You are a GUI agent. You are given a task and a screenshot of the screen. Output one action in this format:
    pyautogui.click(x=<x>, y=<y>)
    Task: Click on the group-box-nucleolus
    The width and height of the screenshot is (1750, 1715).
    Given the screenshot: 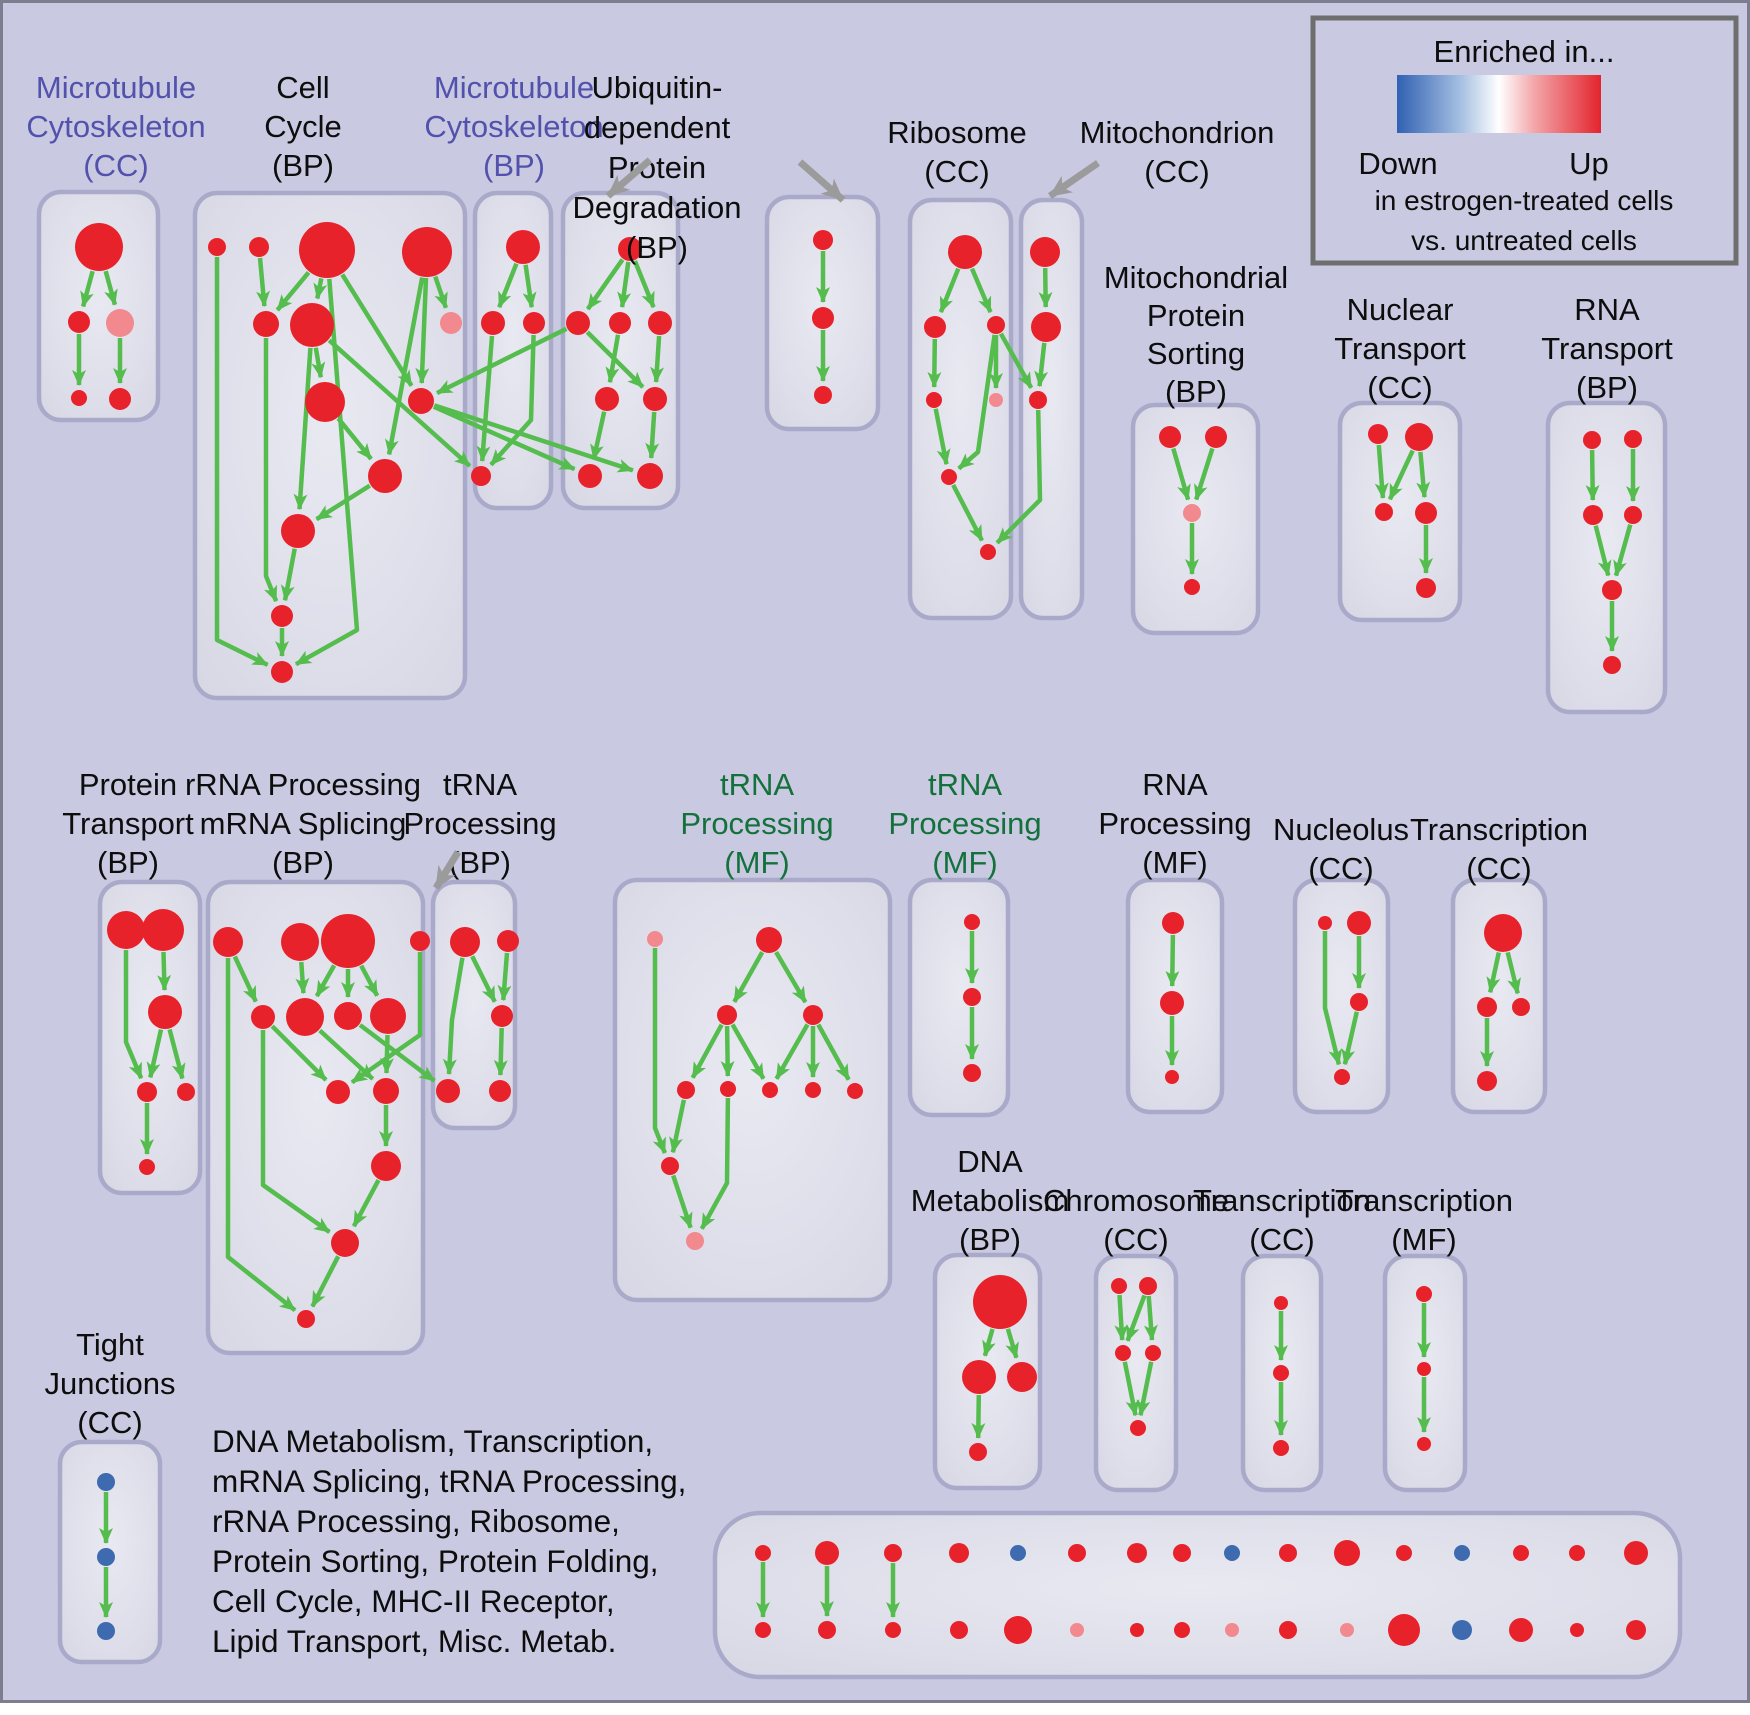 What is the action you would take?
    pyautogui.click(x=1341, y=996)
    